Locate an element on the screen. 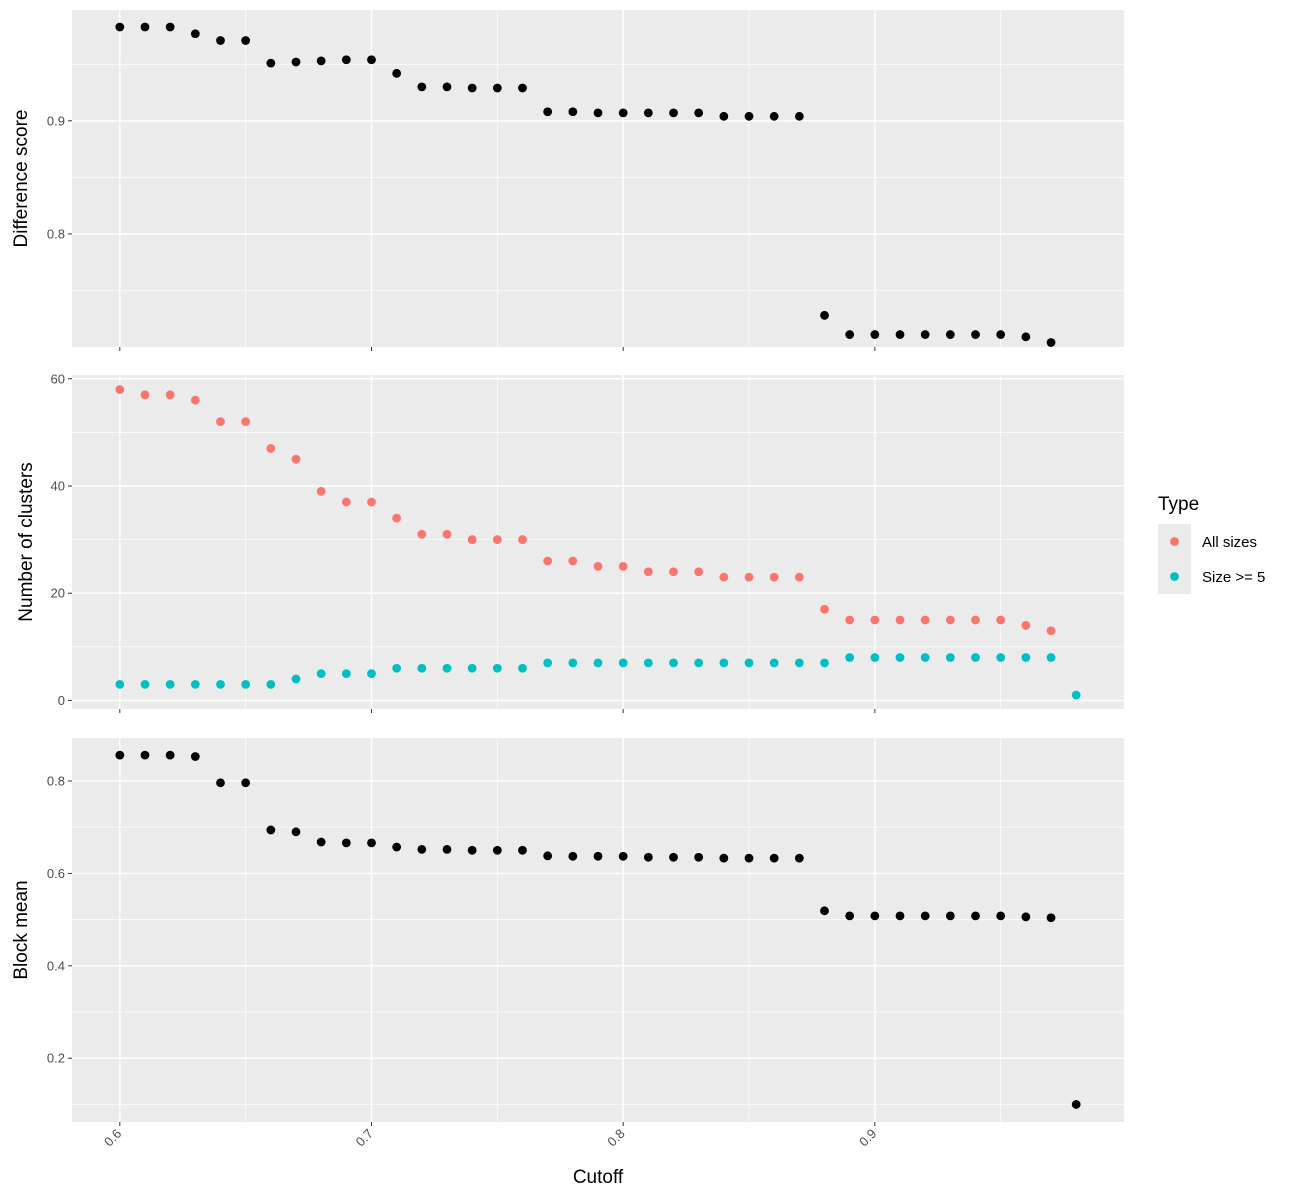 The height and width of the screenshot is (1200, 1300). y-axis-title: Number of clusters is located at coordinates (26, 541).